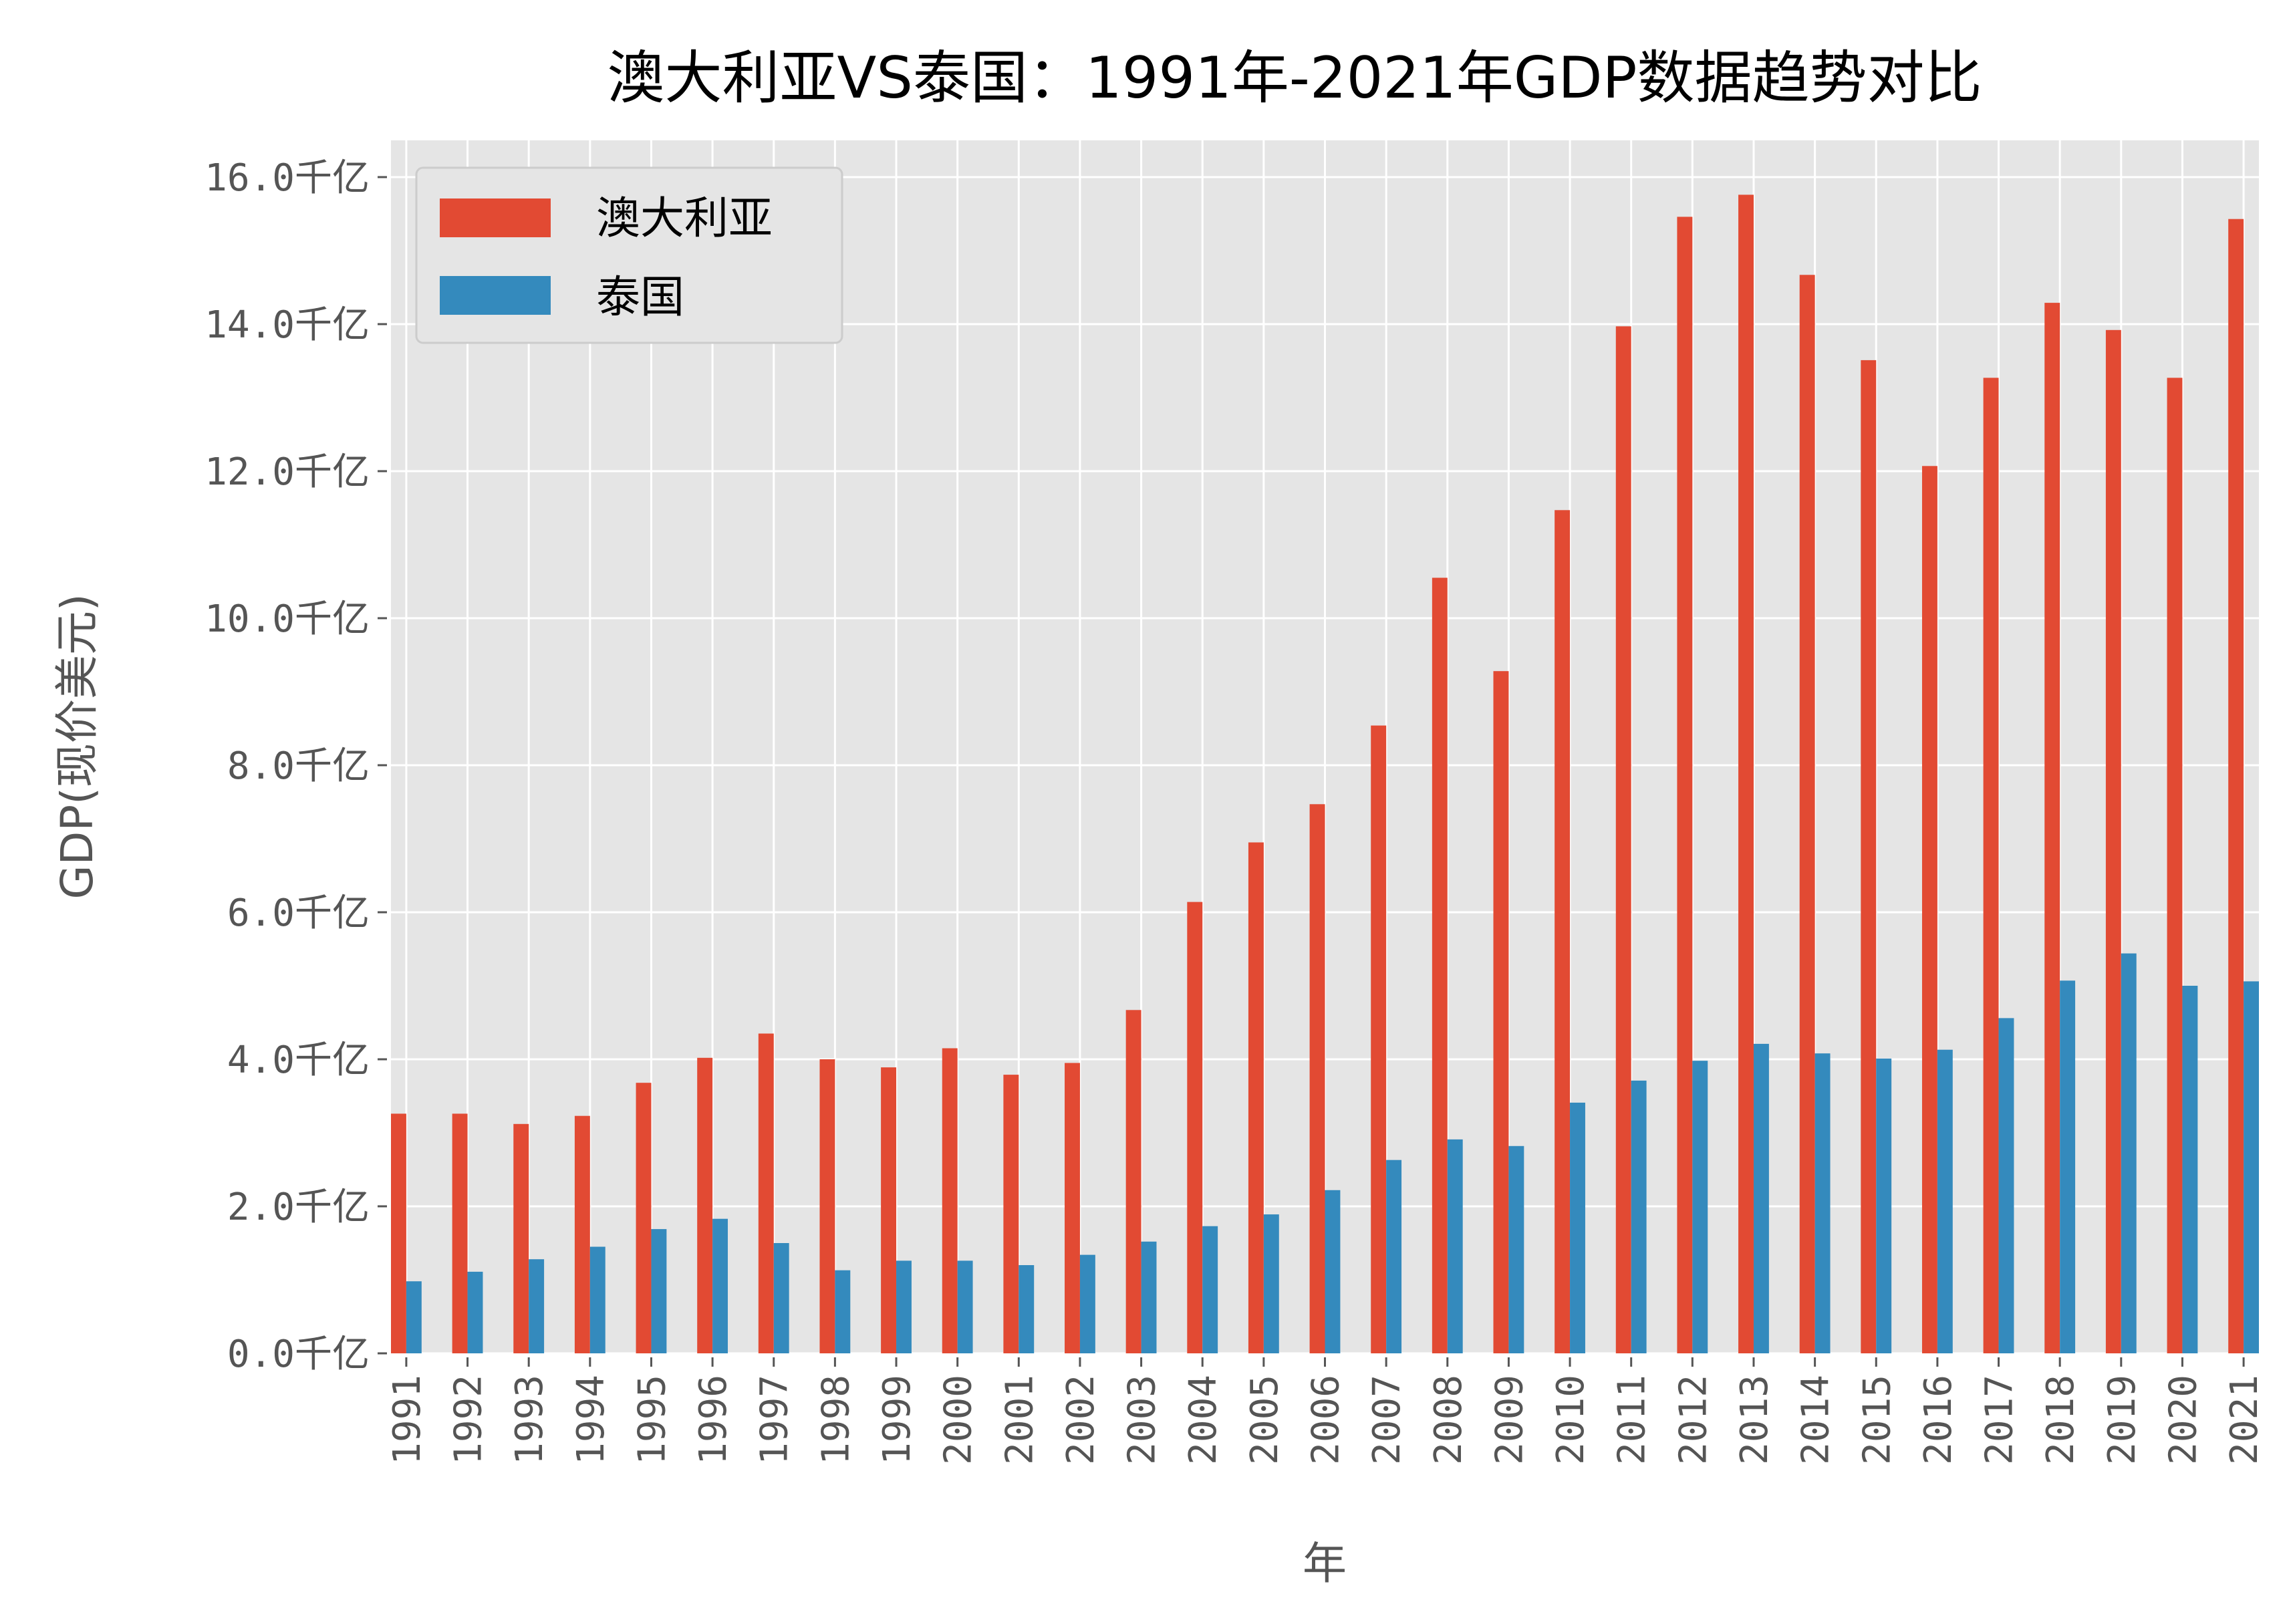 This screenshot has height=1624, width=2291. What do you see at coordinates (495, 295) in the screenshot?
I see `legend-swatch-thailand` at bounding box center [495, 295].